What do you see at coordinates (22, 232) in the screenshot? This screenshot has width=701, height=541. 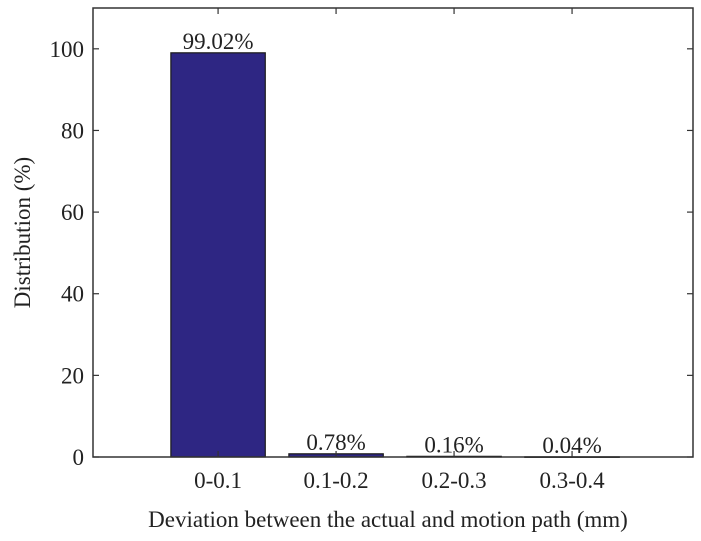 I see `y-axis-label: Distribution (%)` at bounding box center [22, 232].